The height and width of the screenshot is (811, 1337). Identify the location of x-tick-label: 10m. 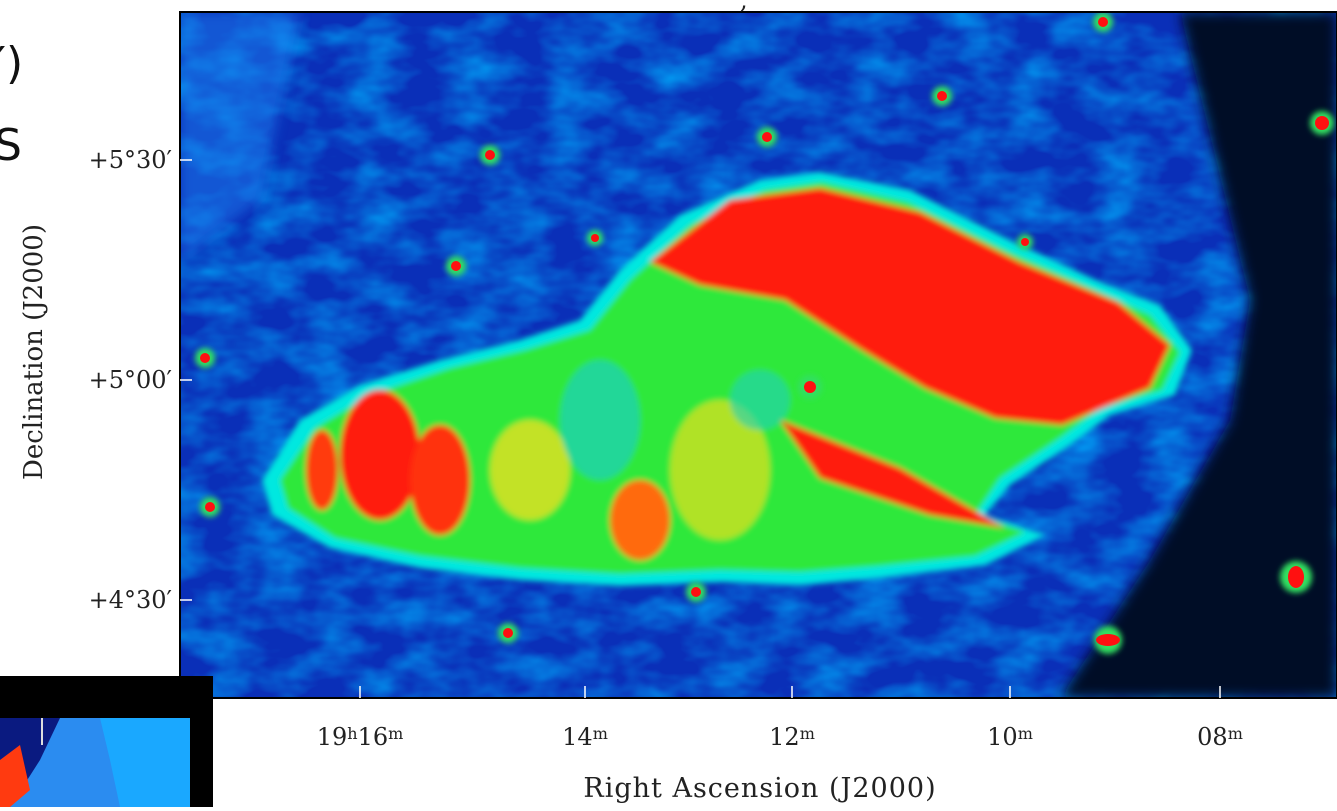
(1010, 737).